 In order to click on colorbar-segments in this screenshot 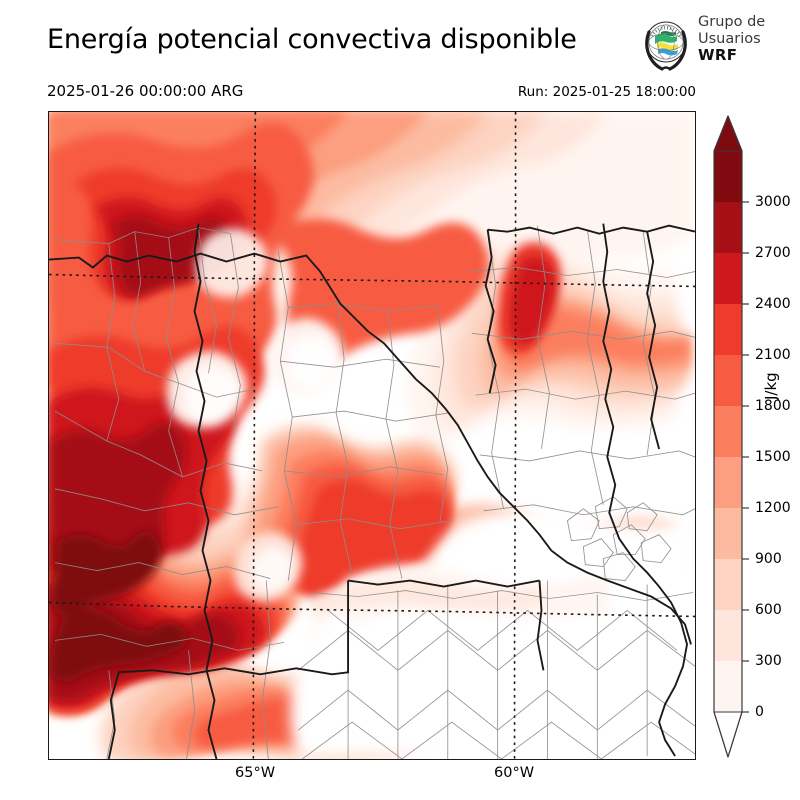, I will do `click(728, 431)`.